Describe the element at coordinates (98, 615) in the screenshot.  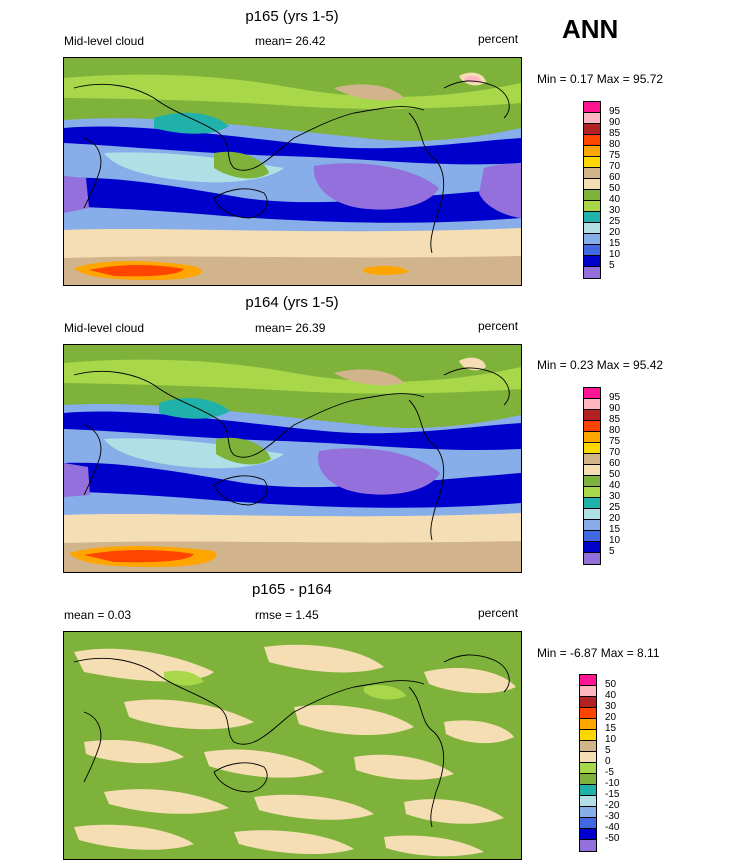
I see `panel-3-mean: mean = 0.03` at that location.